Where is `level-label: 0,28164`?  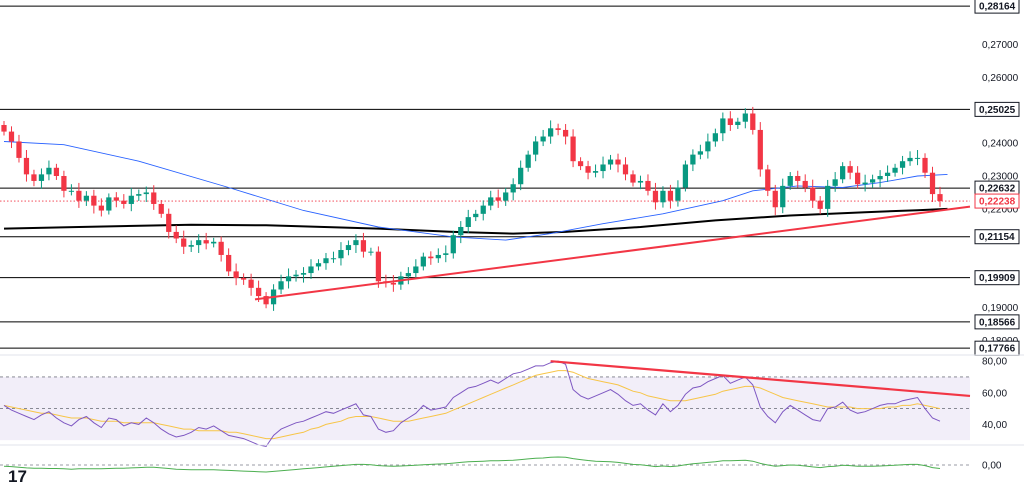 level-label: 0,28164 is located at coordinates (997, 7).